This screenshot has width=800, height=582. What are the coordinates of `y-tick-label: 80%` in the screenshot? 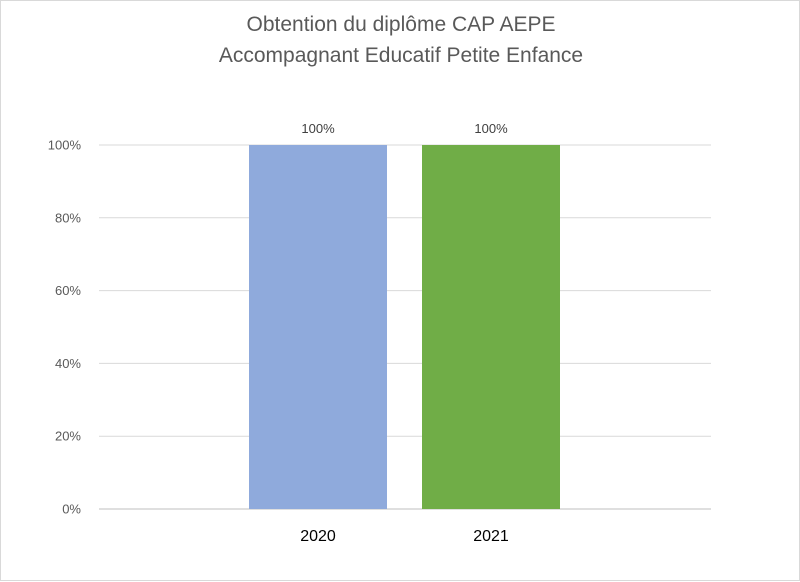 It's located at (68, 217).